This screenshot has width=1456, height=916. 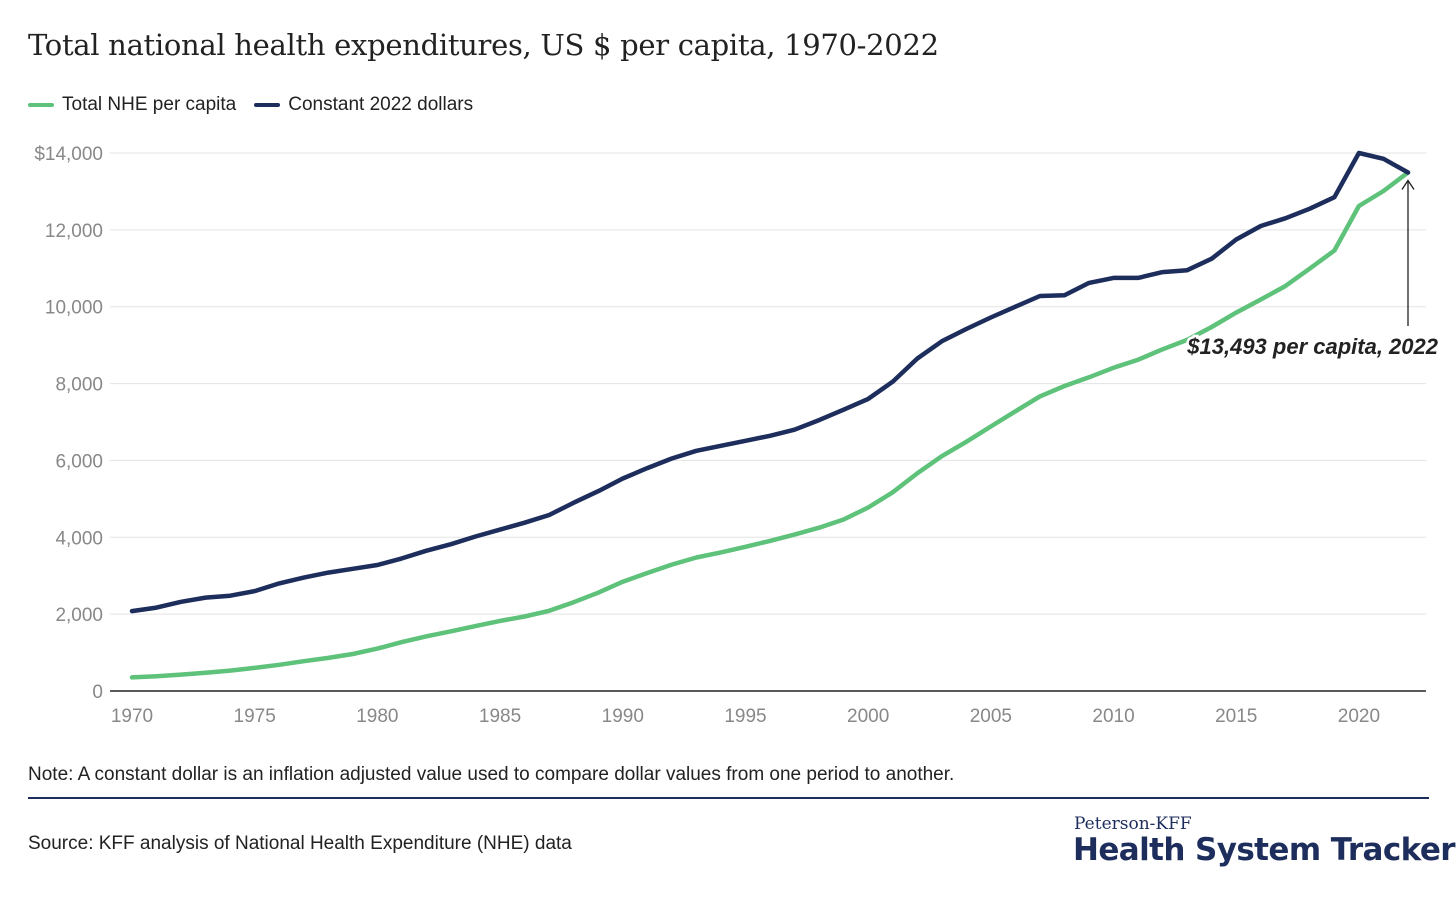 What do you see at coordinates (991, 716) in the screenshot?
I see `x-tick-label-2005: 2005` at bounding box center [991, 716].